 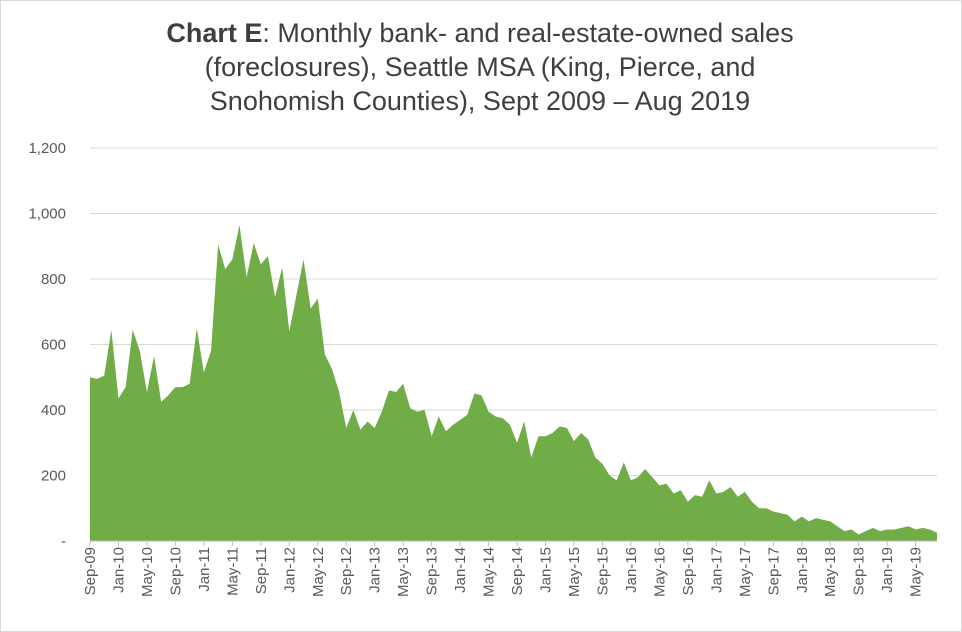 I want to click on x-tick-label: Sep-10, so click(x=175, y=571).